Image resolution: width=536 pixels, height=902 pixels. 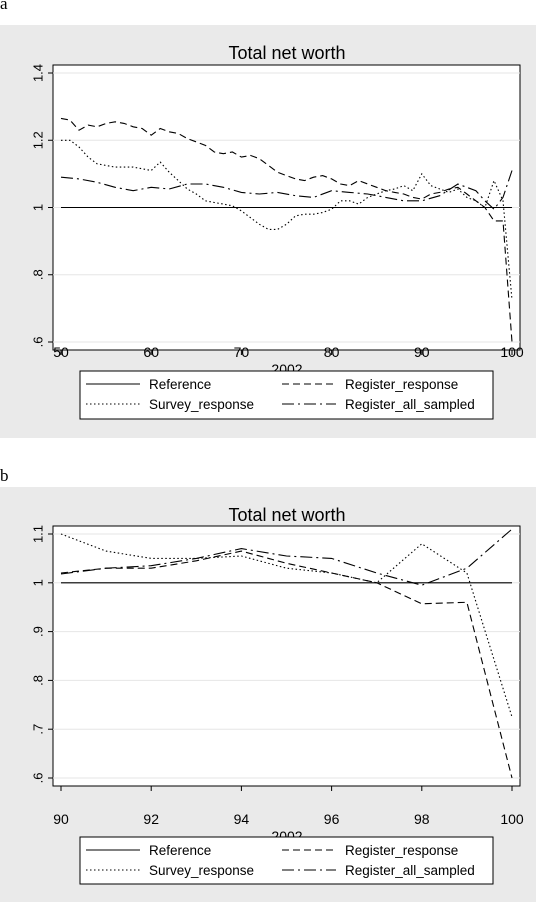 What do you see at coordinates (38, 680) in the screenshot?
I see `chart-b-ytick-label: .8` at bounding box center [38, 680].